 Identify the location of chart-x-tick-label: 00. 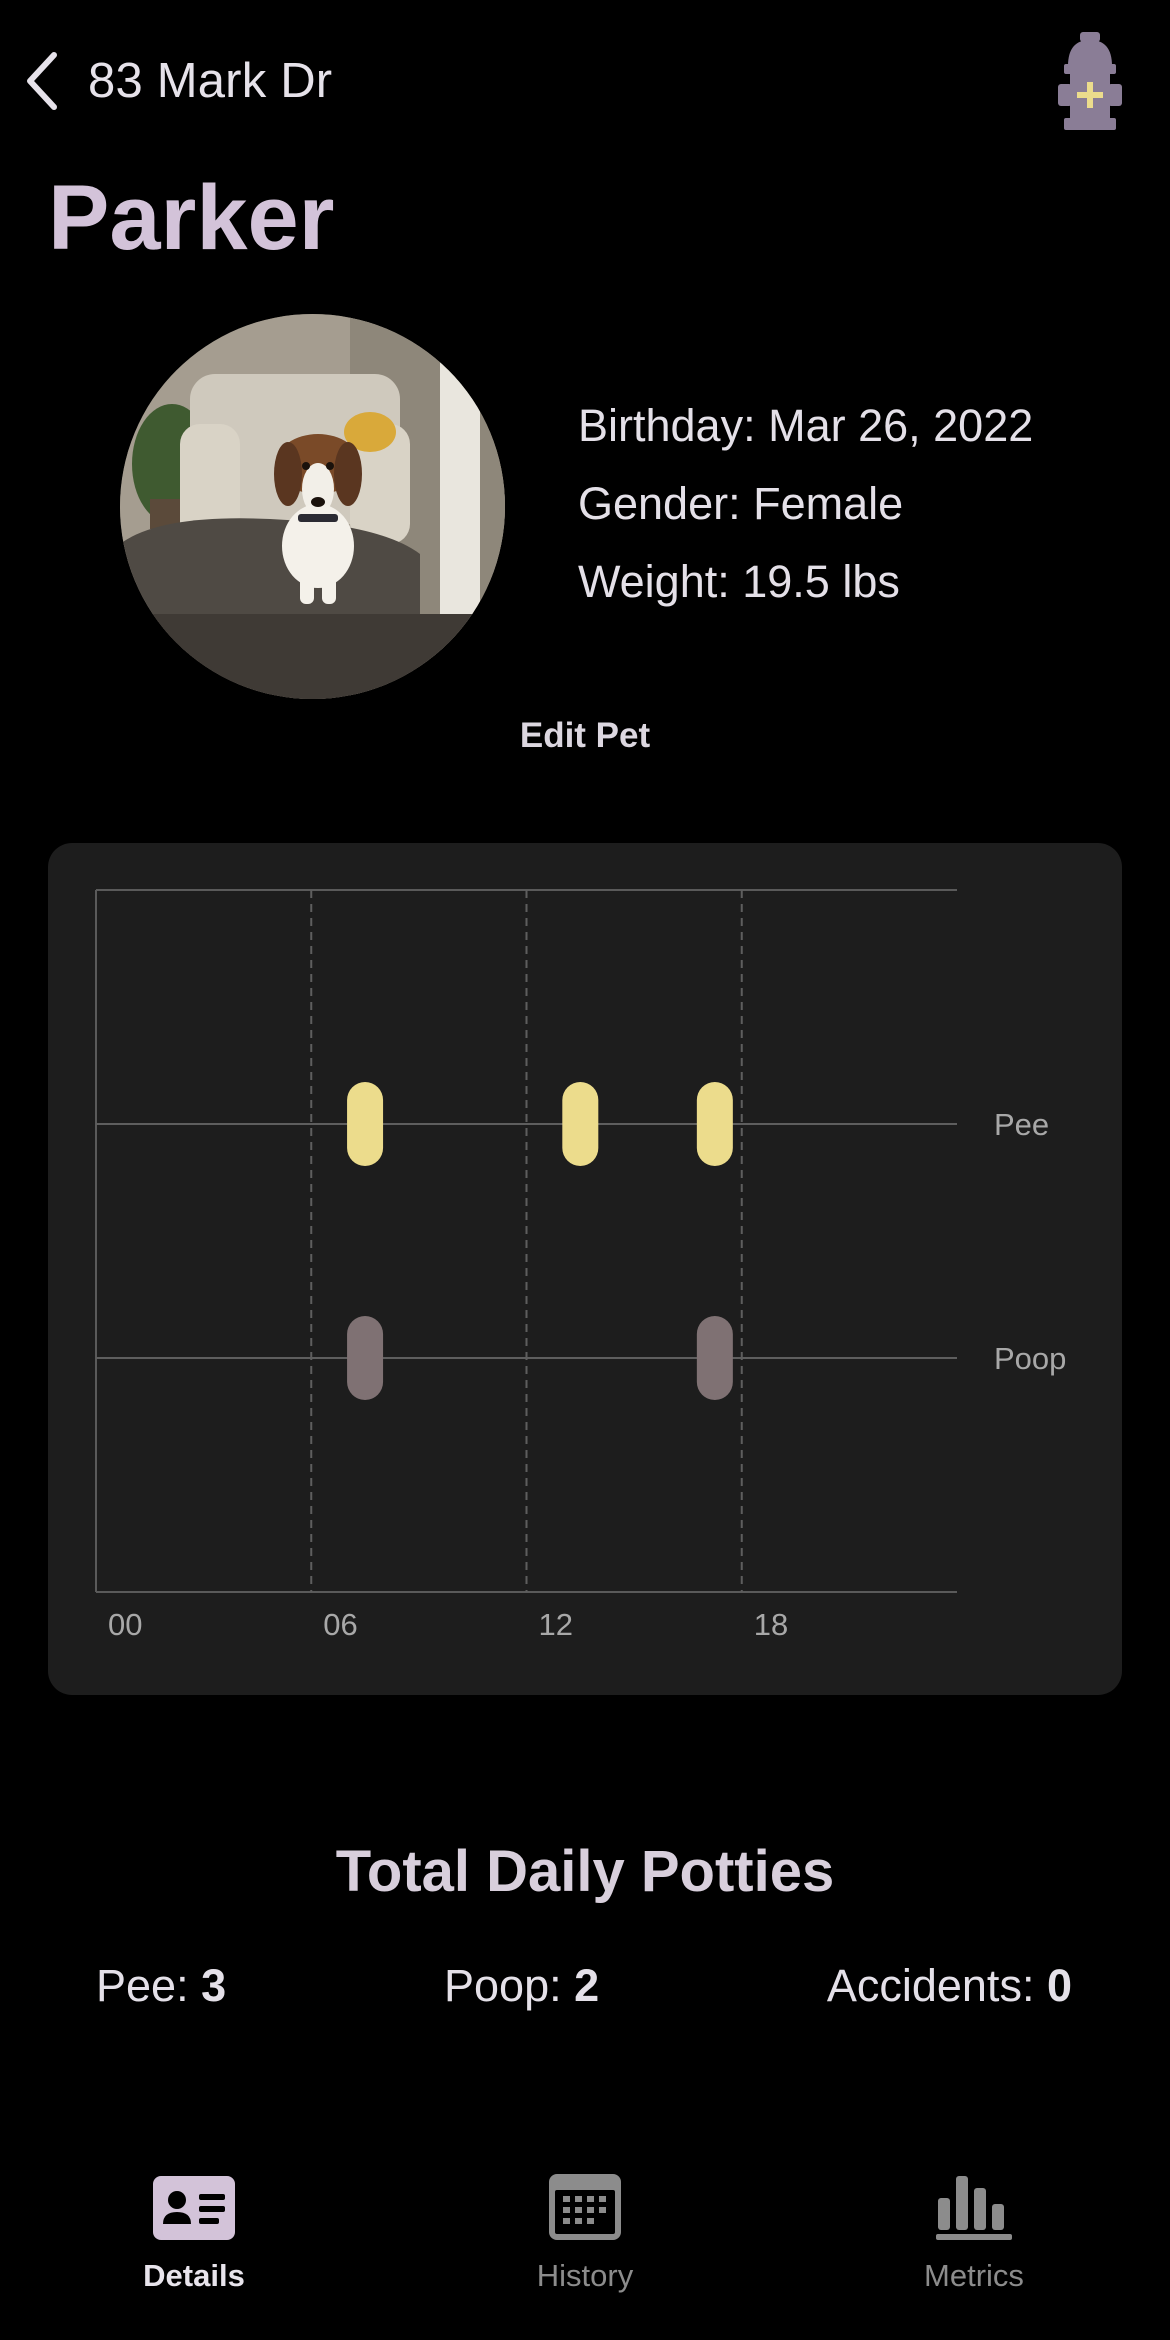
(125, 1624).